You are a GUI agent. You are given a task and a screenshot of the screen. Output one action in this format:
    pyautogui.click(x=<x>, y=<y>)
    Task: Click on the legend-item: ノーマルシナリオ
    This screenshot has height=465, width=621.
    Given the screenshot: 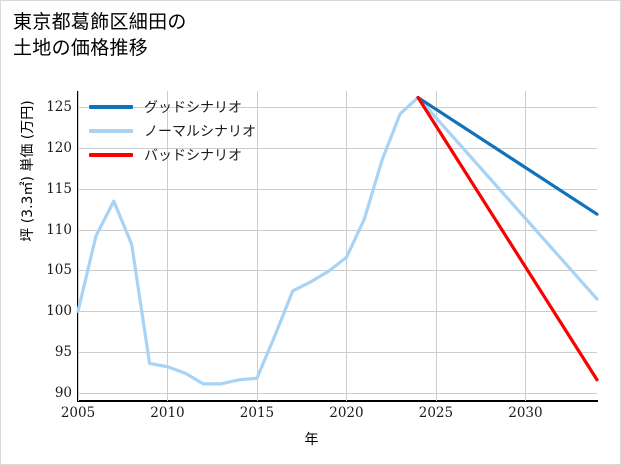 What is the action you would take?
    pyautogui.click(x=204, y=131)
    